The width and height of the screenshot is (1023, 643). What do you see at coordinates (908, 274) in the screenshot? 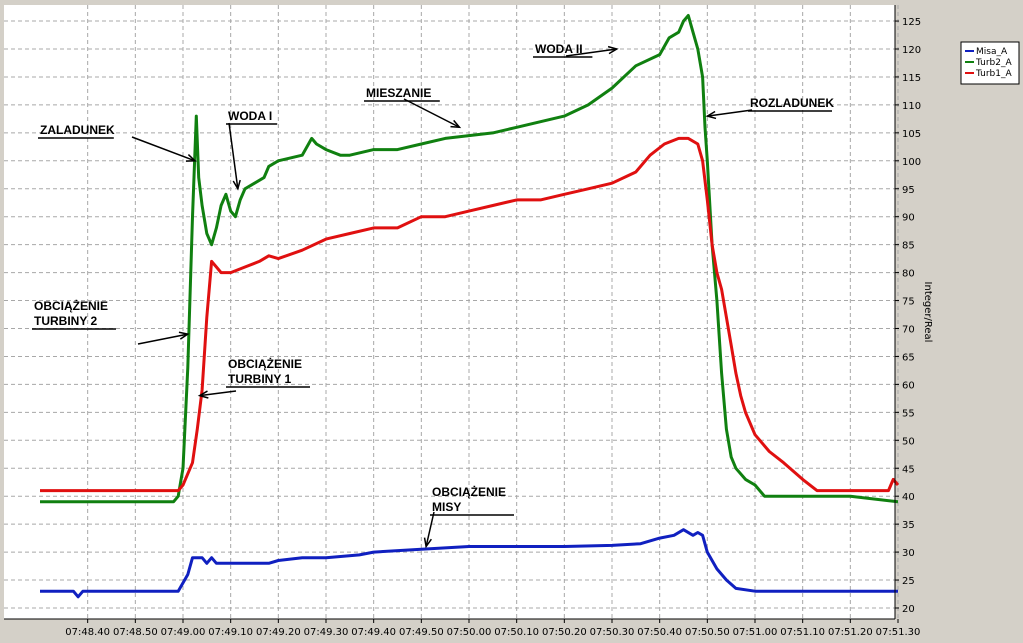
I see `y-tick-label: 80` at bounding box center [908, 274].